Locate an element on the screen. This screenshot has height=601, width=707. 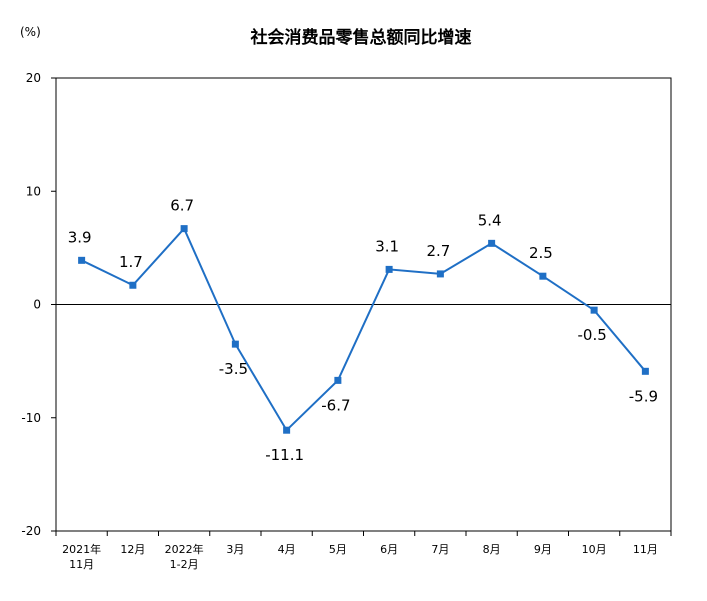
y-tick-label: -10 is located at coordinates (31, 418).